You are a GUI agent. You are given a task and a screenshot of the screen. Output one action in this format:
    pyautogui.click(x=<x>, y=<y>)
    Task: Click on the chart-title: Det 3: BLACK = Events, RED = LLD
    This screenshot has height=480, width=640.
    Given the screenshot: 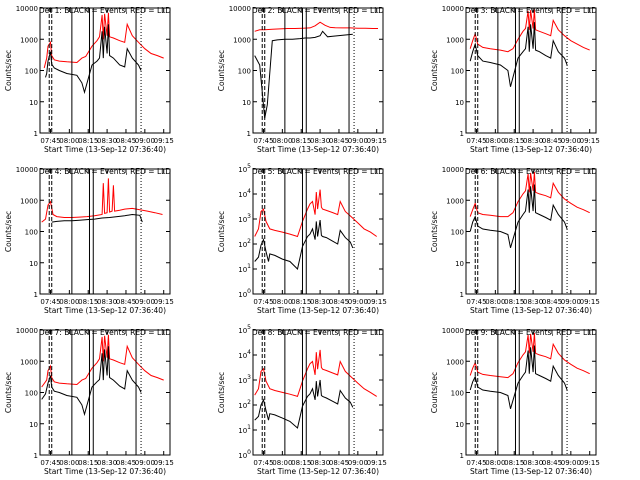 What is the action you would take?
    pyautogui.click(x=531, y=10)
    